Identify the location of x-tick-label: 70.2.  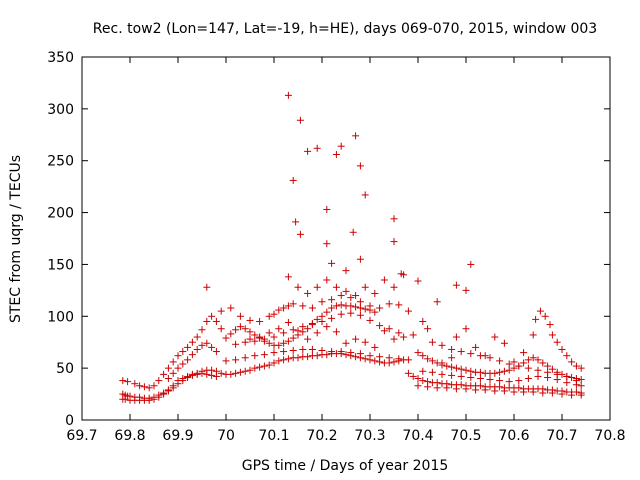
(321, 436).